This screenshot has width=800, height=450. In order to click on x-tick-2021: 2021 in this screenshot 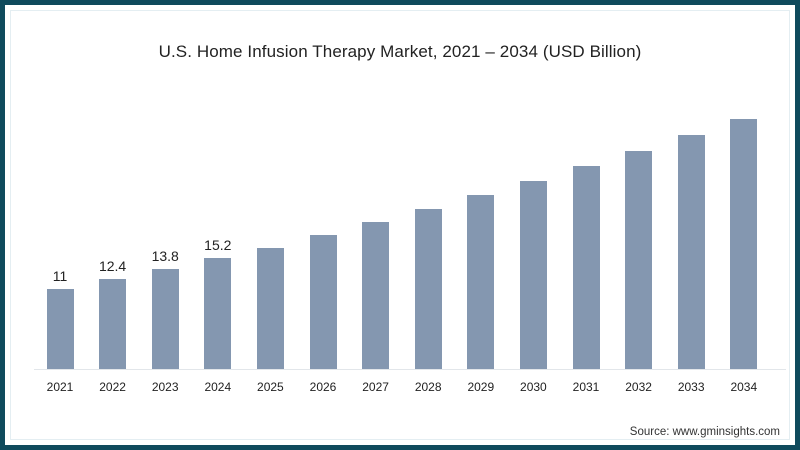, I will do `click(60, 387)`.